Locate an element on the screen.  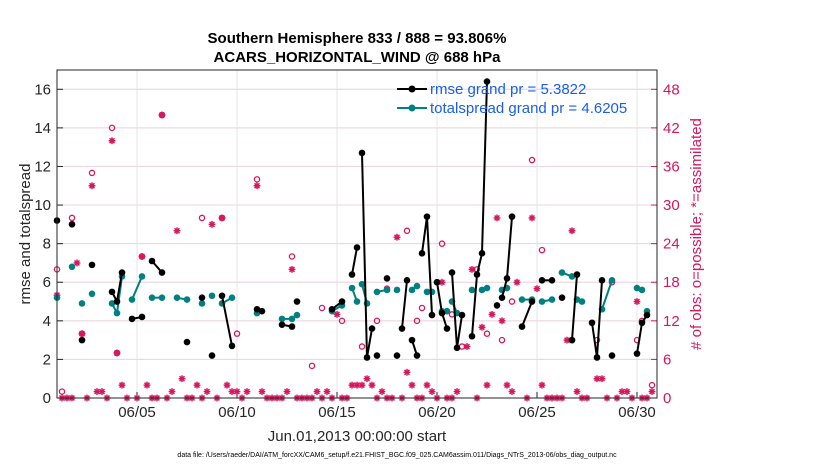
y-tick-label: 8 is located at coordinates (47, 244).